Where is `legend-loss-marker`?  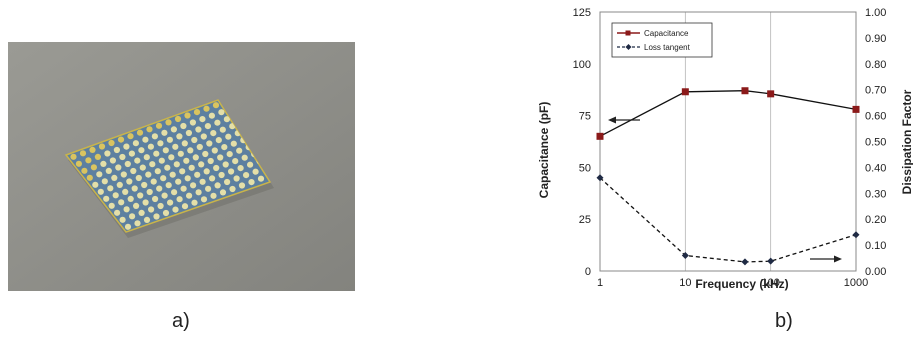
legend-loss-marker is located at coordinates (628, 47).